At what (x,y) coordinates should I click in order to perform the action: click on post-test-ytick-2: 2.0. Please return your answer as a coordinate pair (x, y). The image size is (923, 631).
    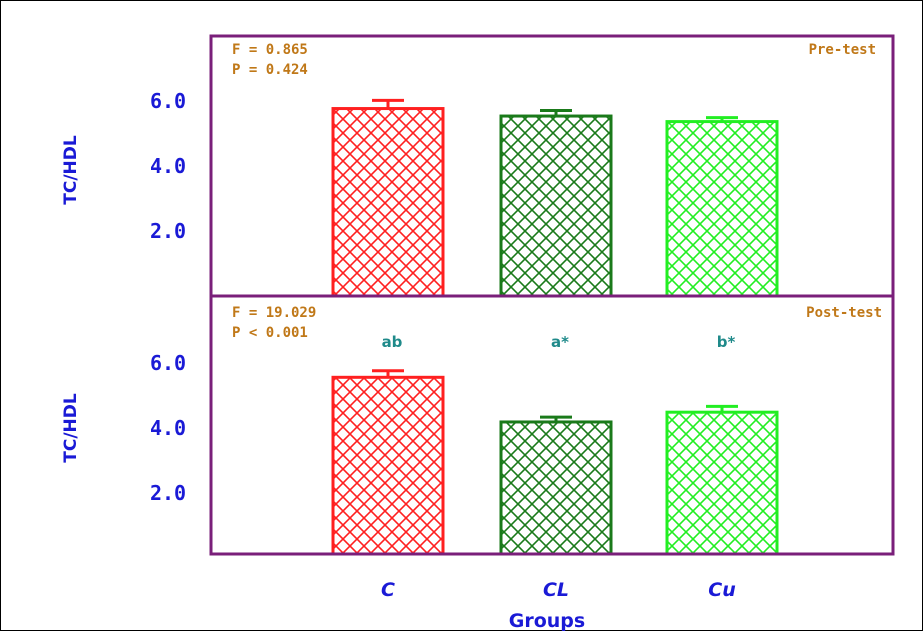
    Looking at the image, I should click on (168, 493).